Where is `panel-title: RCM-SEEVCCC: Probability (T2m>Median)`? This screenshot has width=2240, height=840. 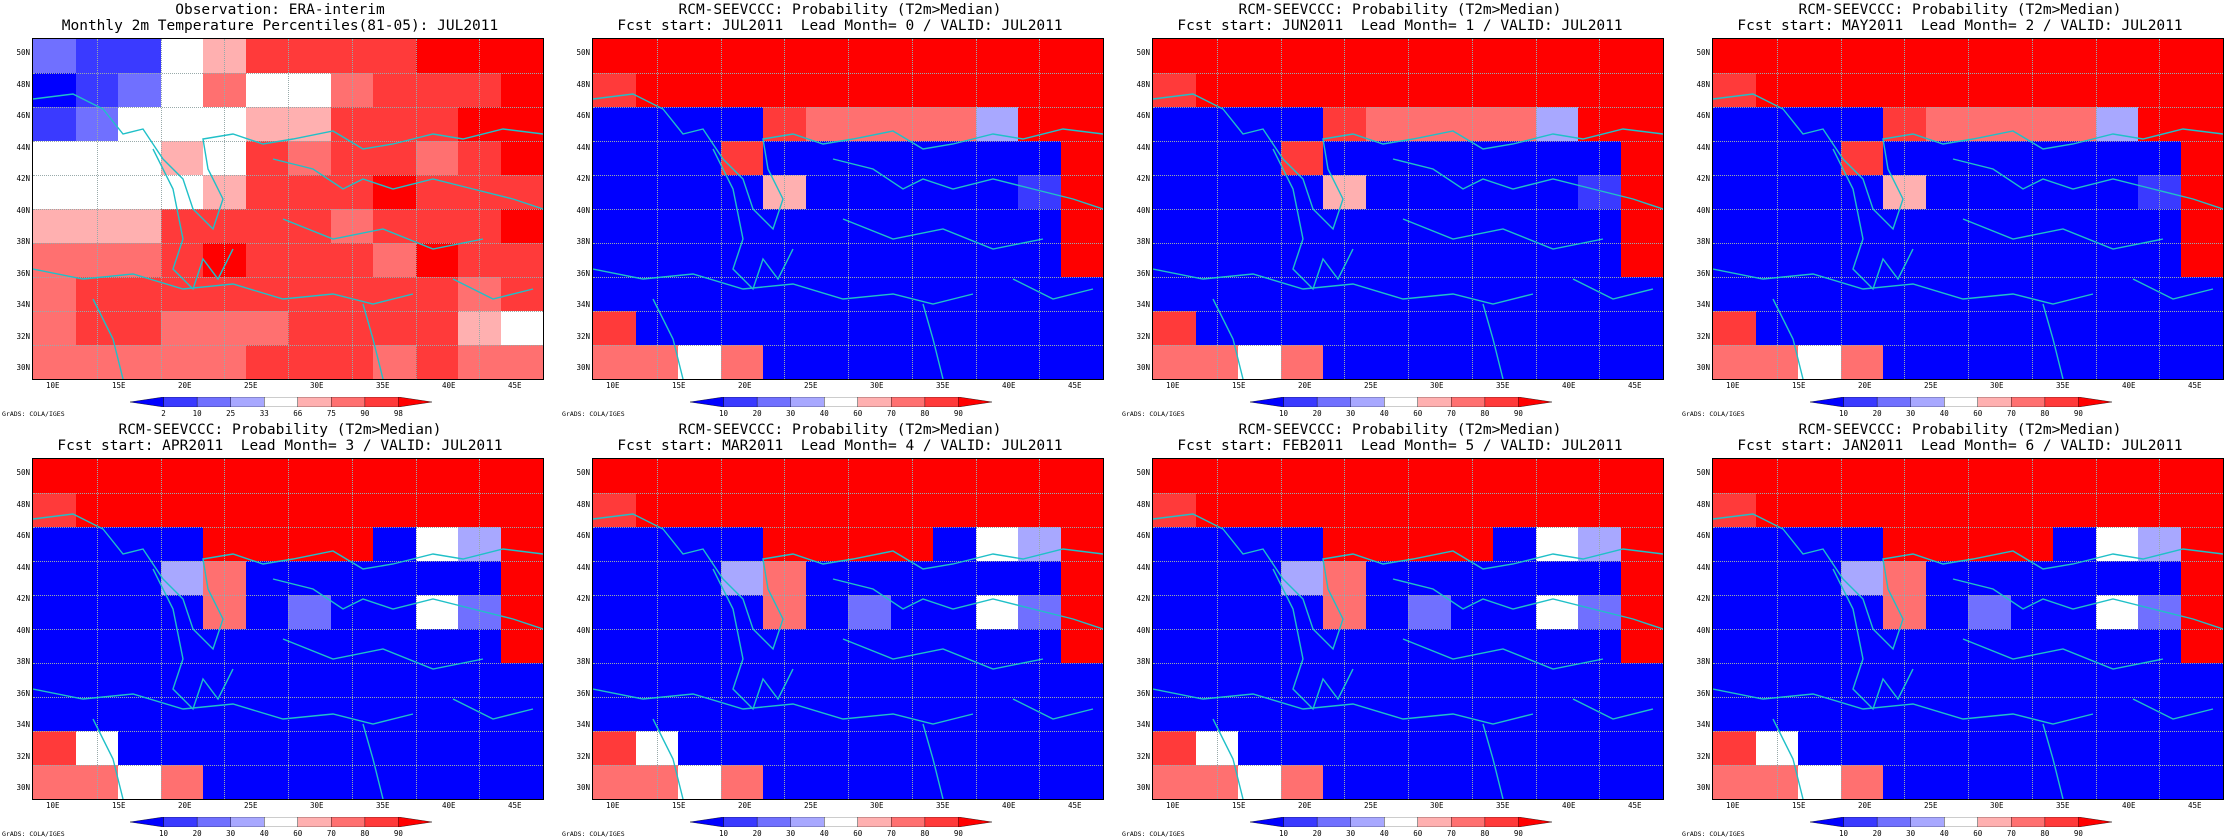 panel-title: RCM-SEEVCCC: Probability (T2m>Median) is located at coordinates (840, 10).